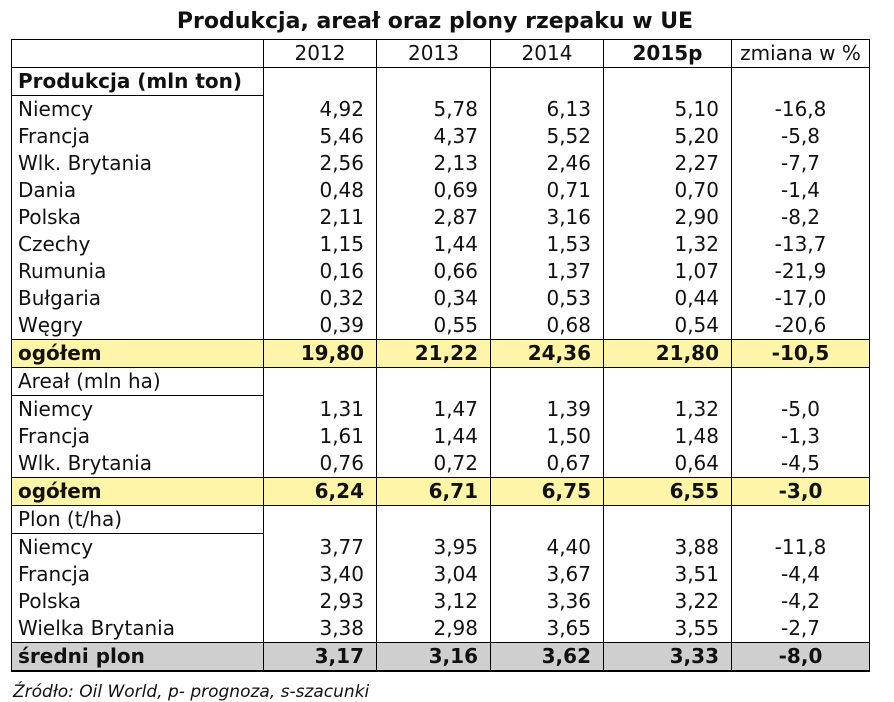 The height and width of the screenshot is (702, 894). I want to click on value-cell-2013: 6,71, so click(433, 491).